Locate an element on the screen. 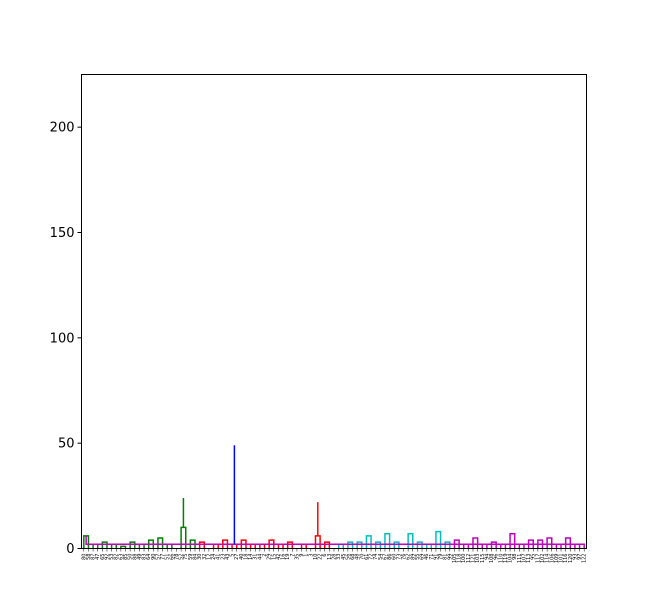  leaf-label: 108 is located at coordinates (492, 559).